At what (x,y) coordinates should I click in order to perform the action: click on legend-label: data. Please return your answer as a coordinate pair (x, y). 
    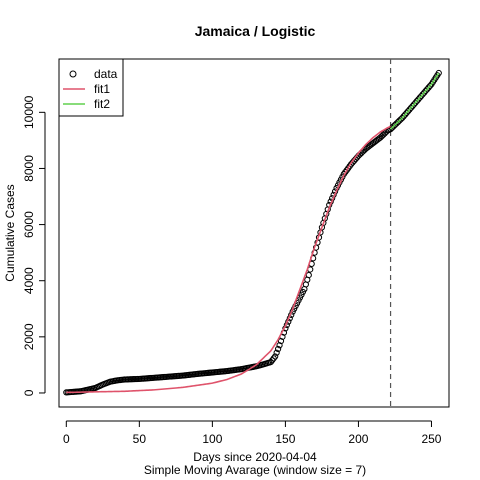
    Looking at the image, I should click on (106, 74).